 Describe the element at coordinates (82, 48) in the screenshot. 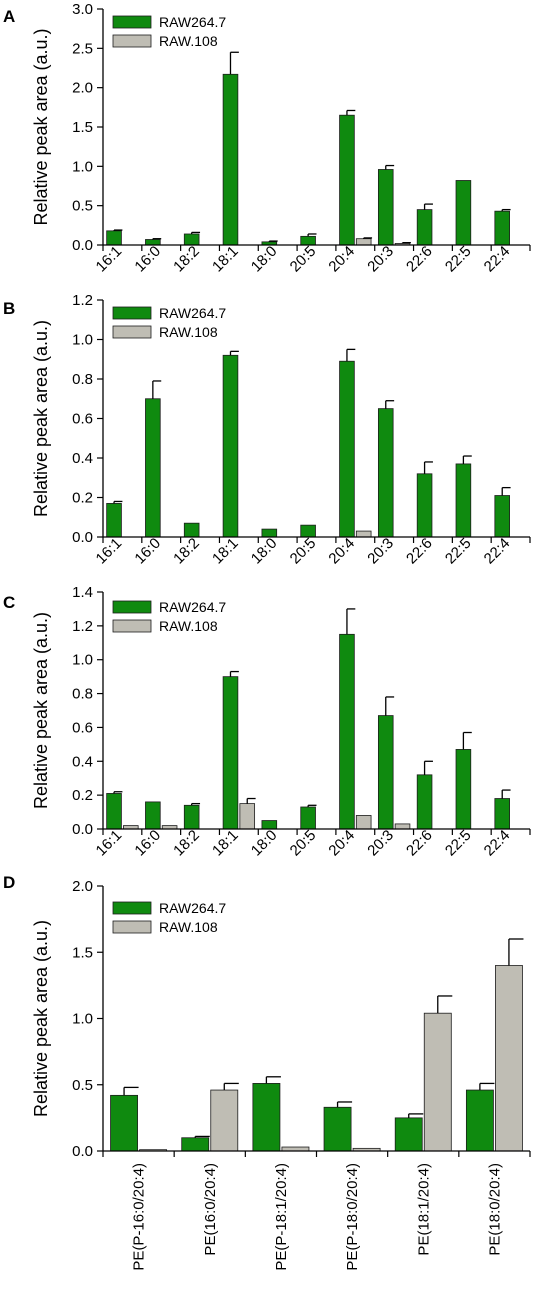

I see `y-tick-label: 2.5` at that location.